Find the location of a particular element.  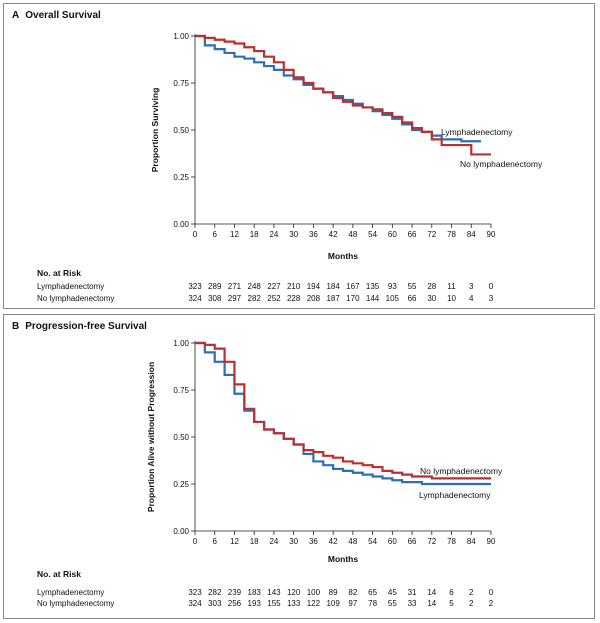

number-at-risk-value: 45 is located at coordinates (392, 592).